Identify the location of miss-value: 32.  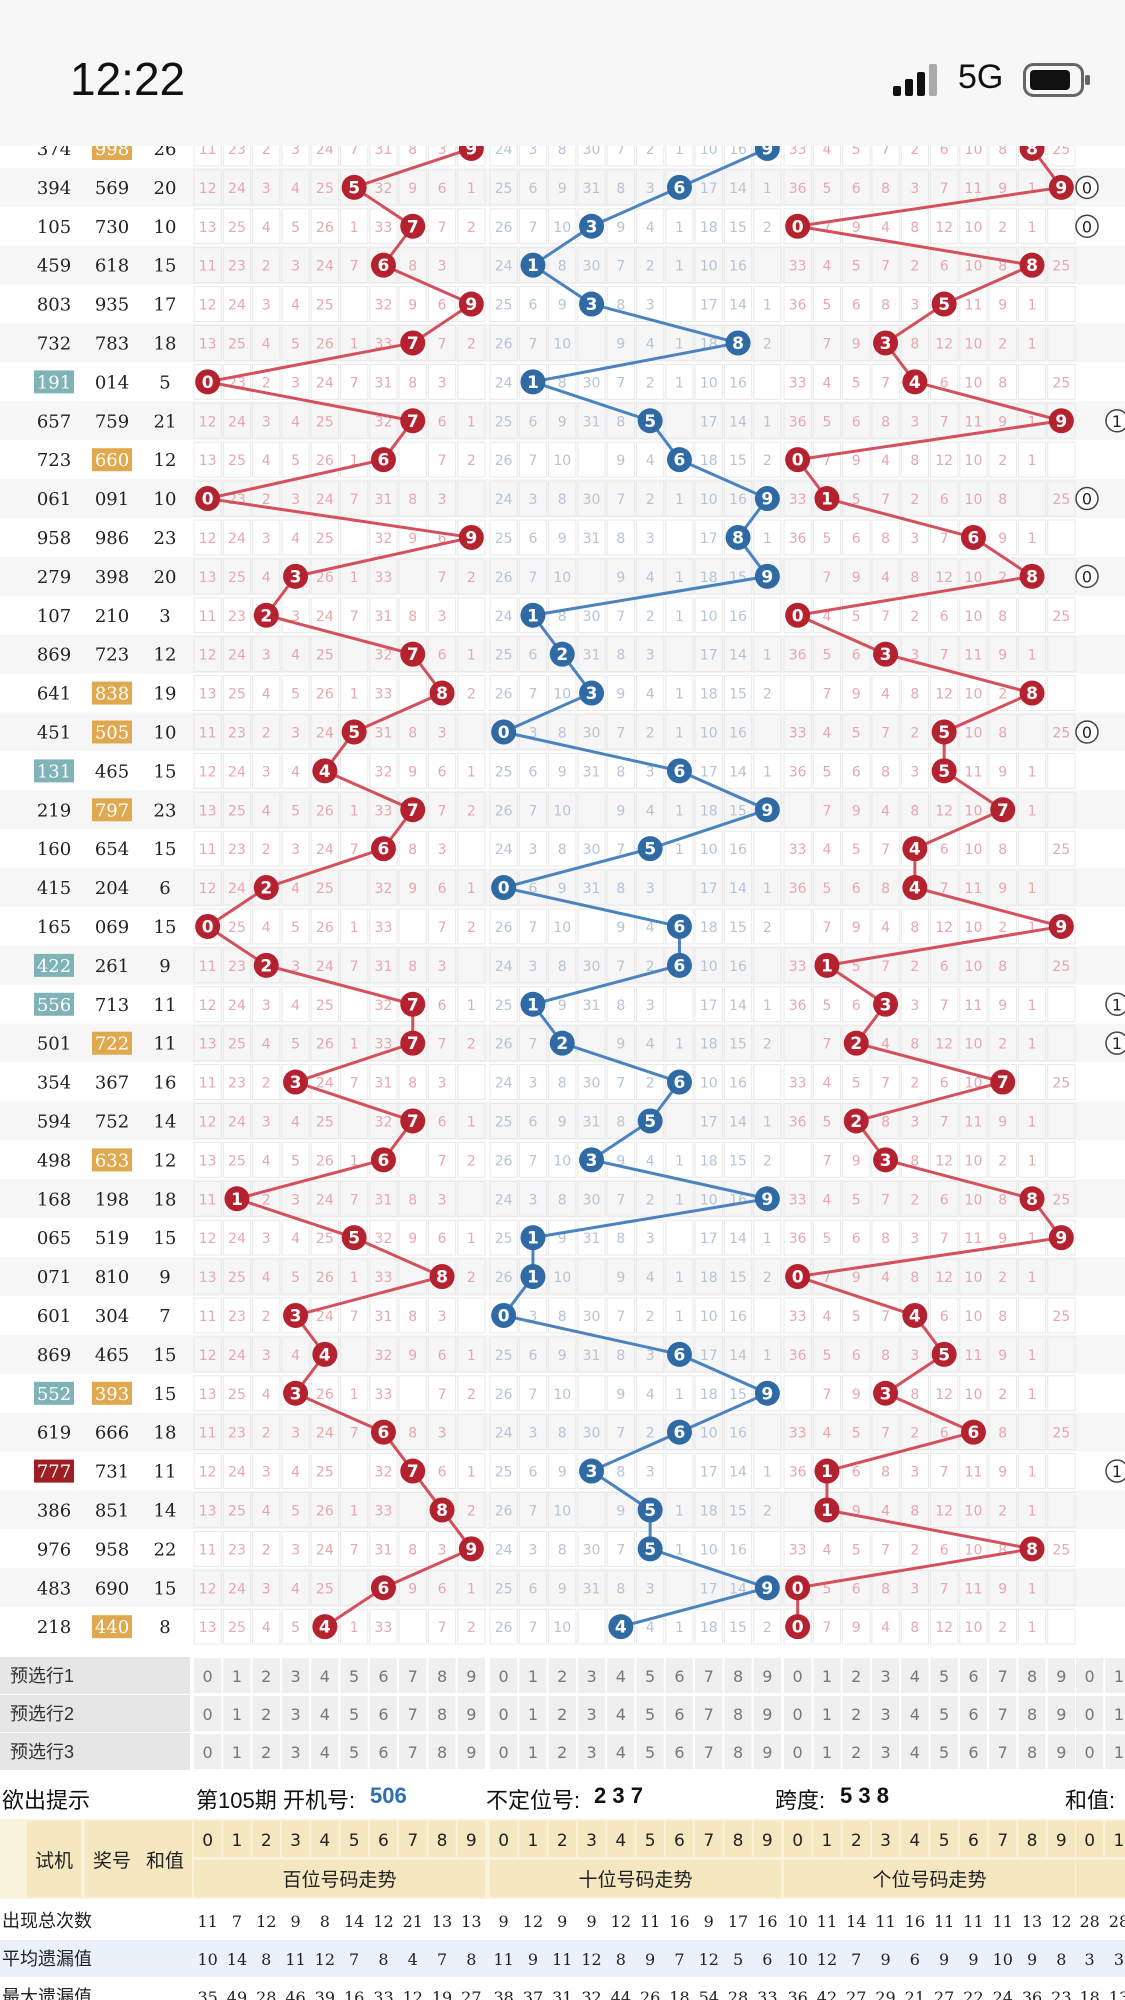
(384, 1356).